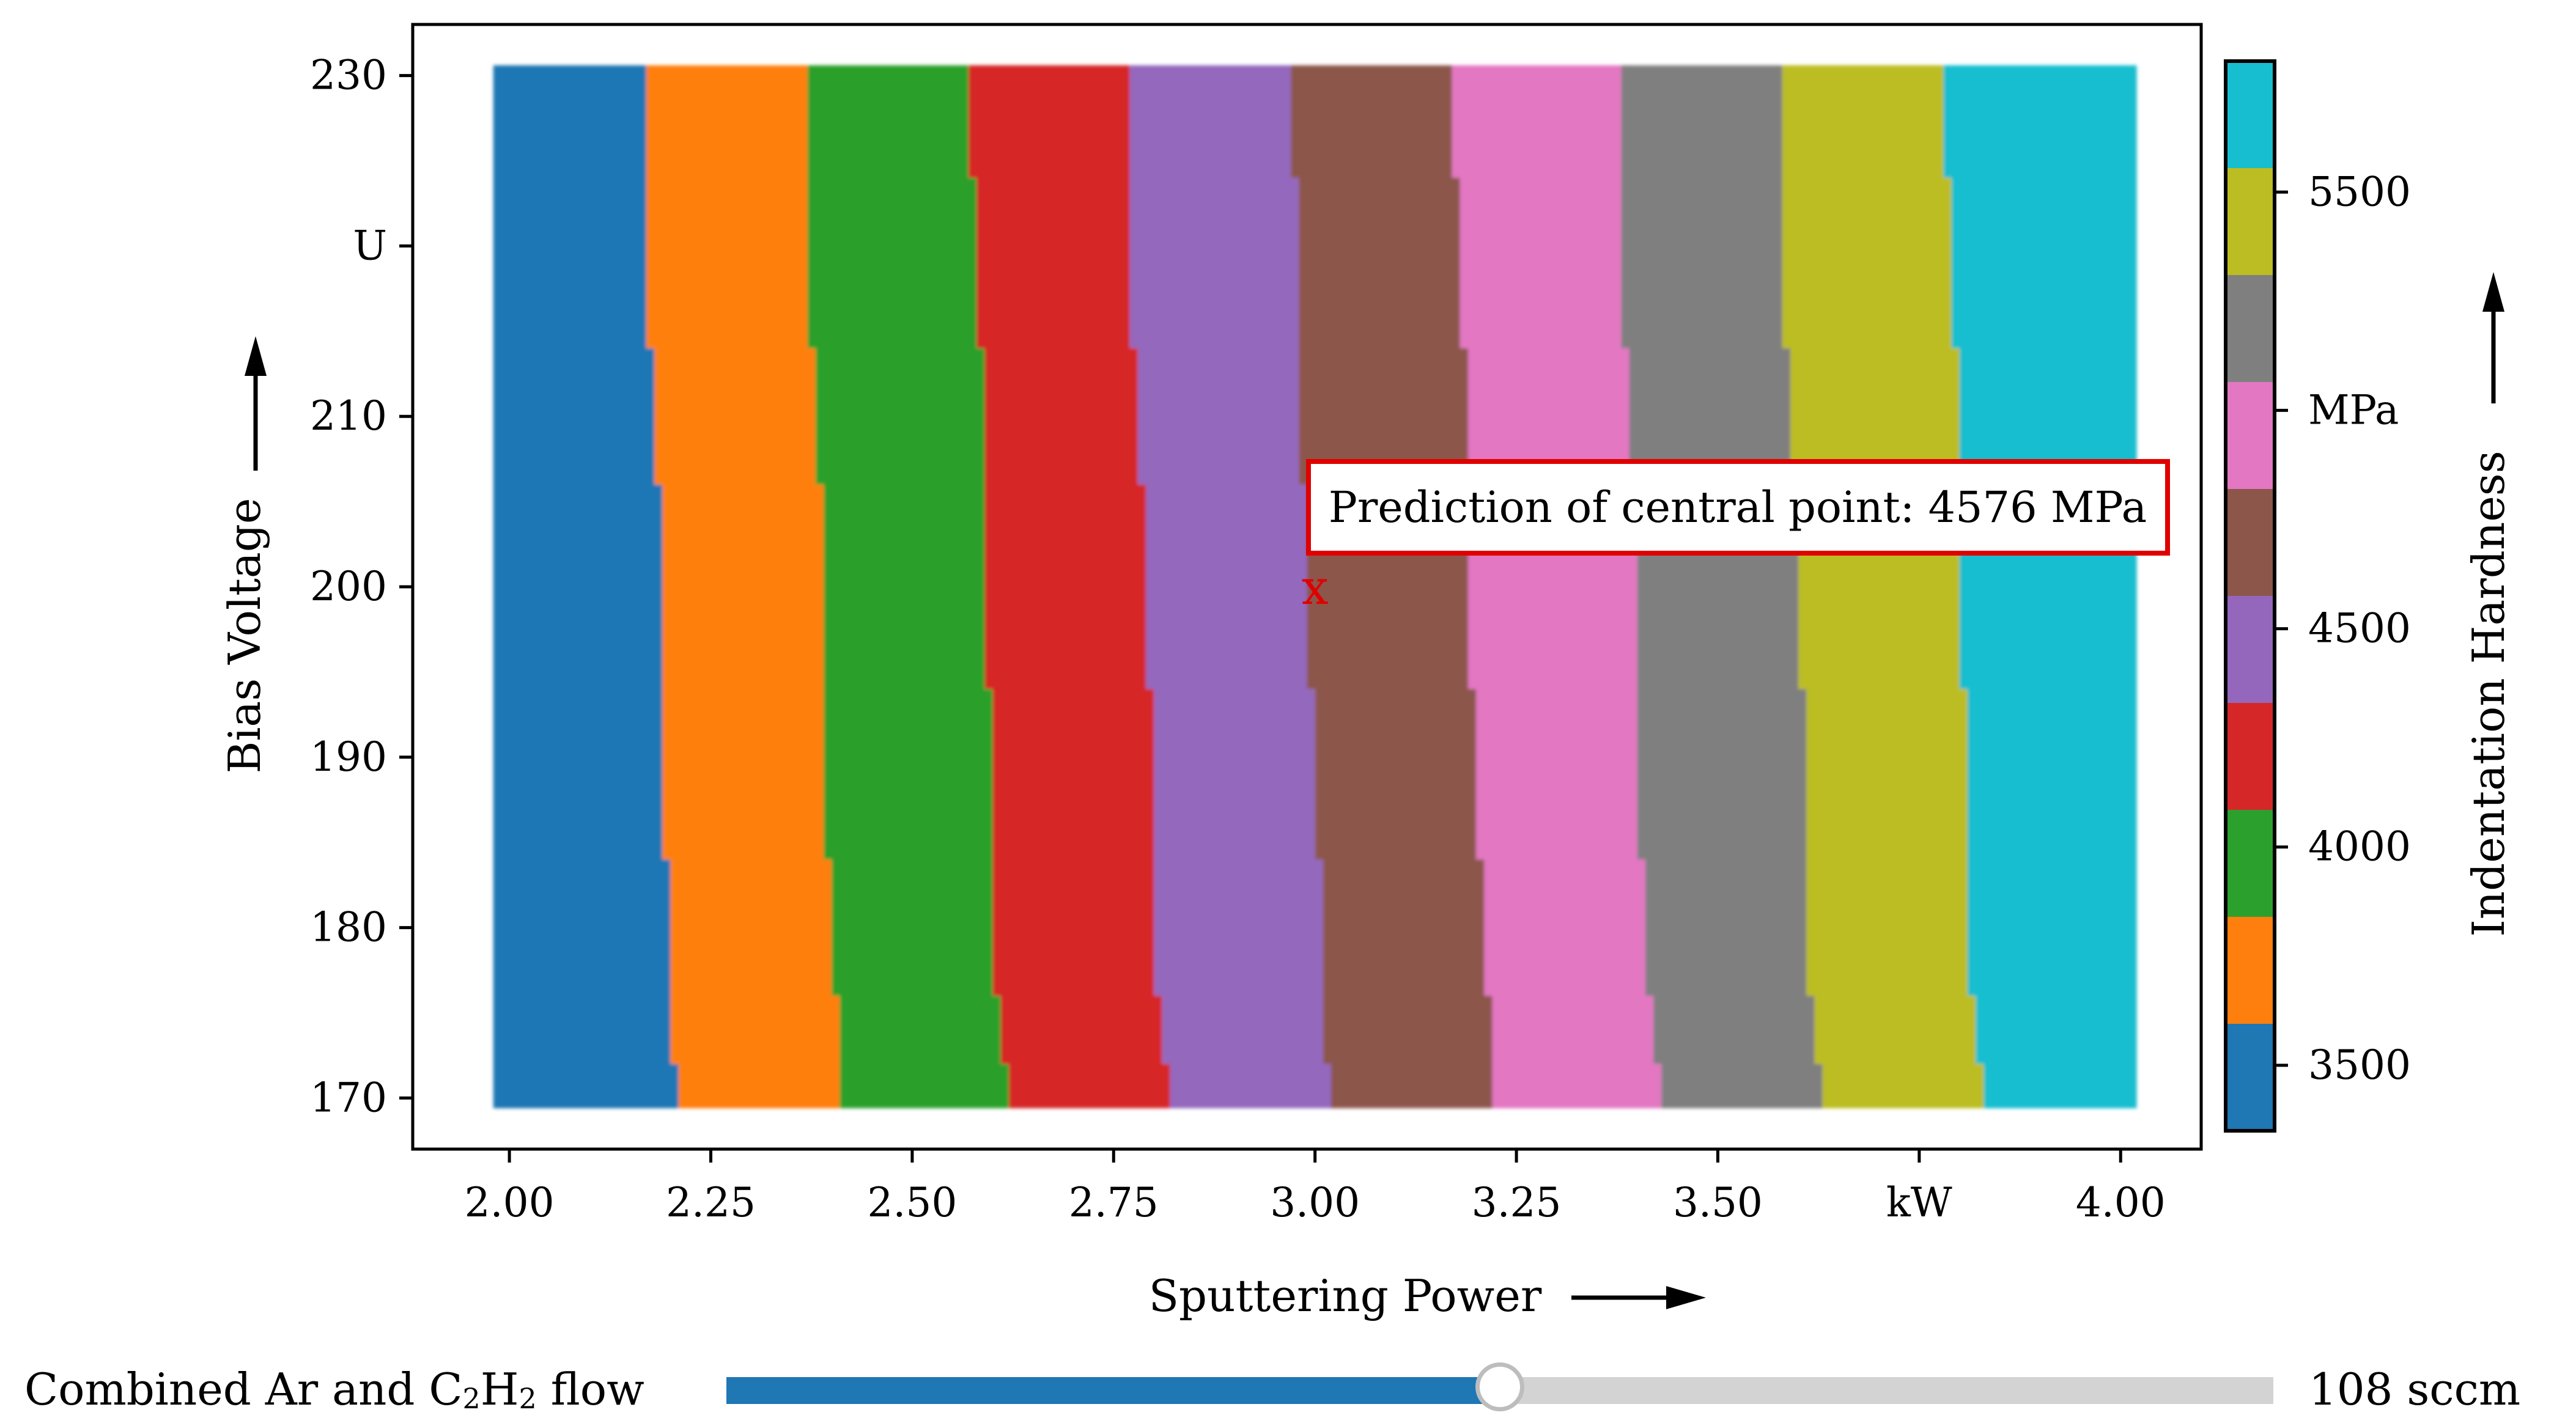  What do you see at coordinates (2359, 628) in the screenshot?
I see `colorbar-tick-label: 4500` at bounding box center [2359, 628].